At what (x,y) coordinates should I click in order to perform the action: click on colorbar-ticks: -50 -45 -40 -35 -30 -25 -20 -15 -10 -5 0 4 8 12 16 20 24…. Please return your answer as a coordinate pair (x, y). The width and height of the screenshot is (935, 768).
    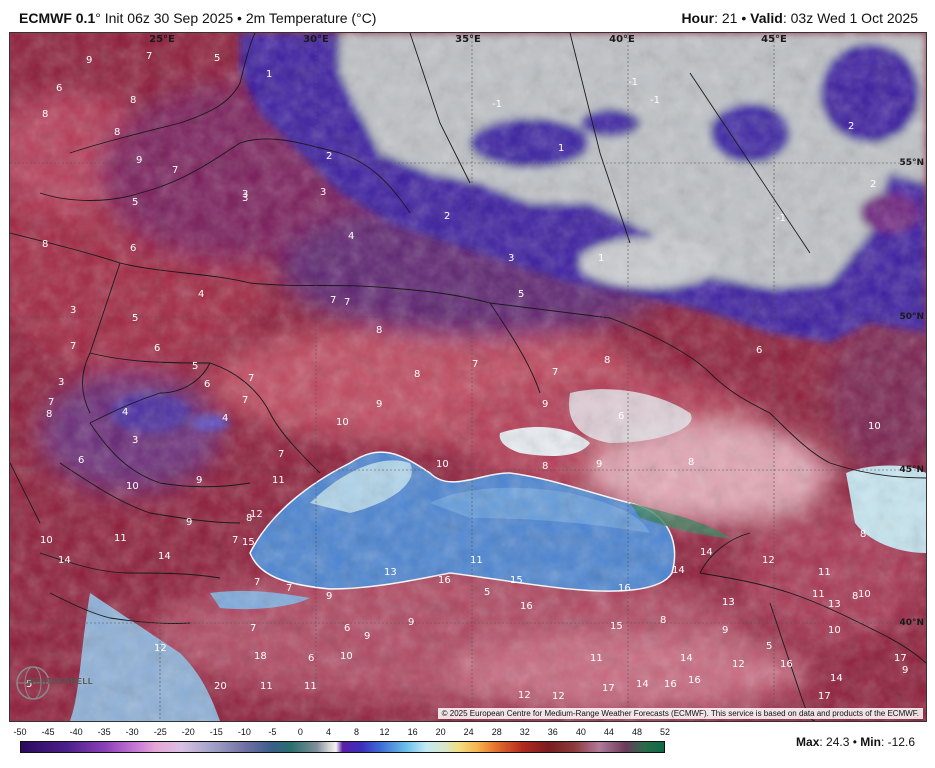
    Looking at the image, I should click on (350, 733).